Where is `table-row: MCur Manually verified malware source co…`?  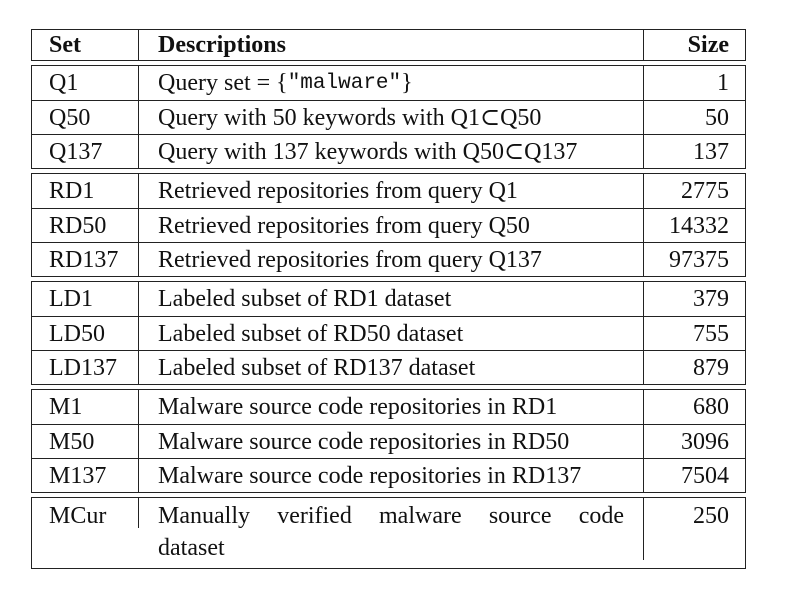
table-row: MCur Manually verified malware source co… is located at coordinates (388, 533).